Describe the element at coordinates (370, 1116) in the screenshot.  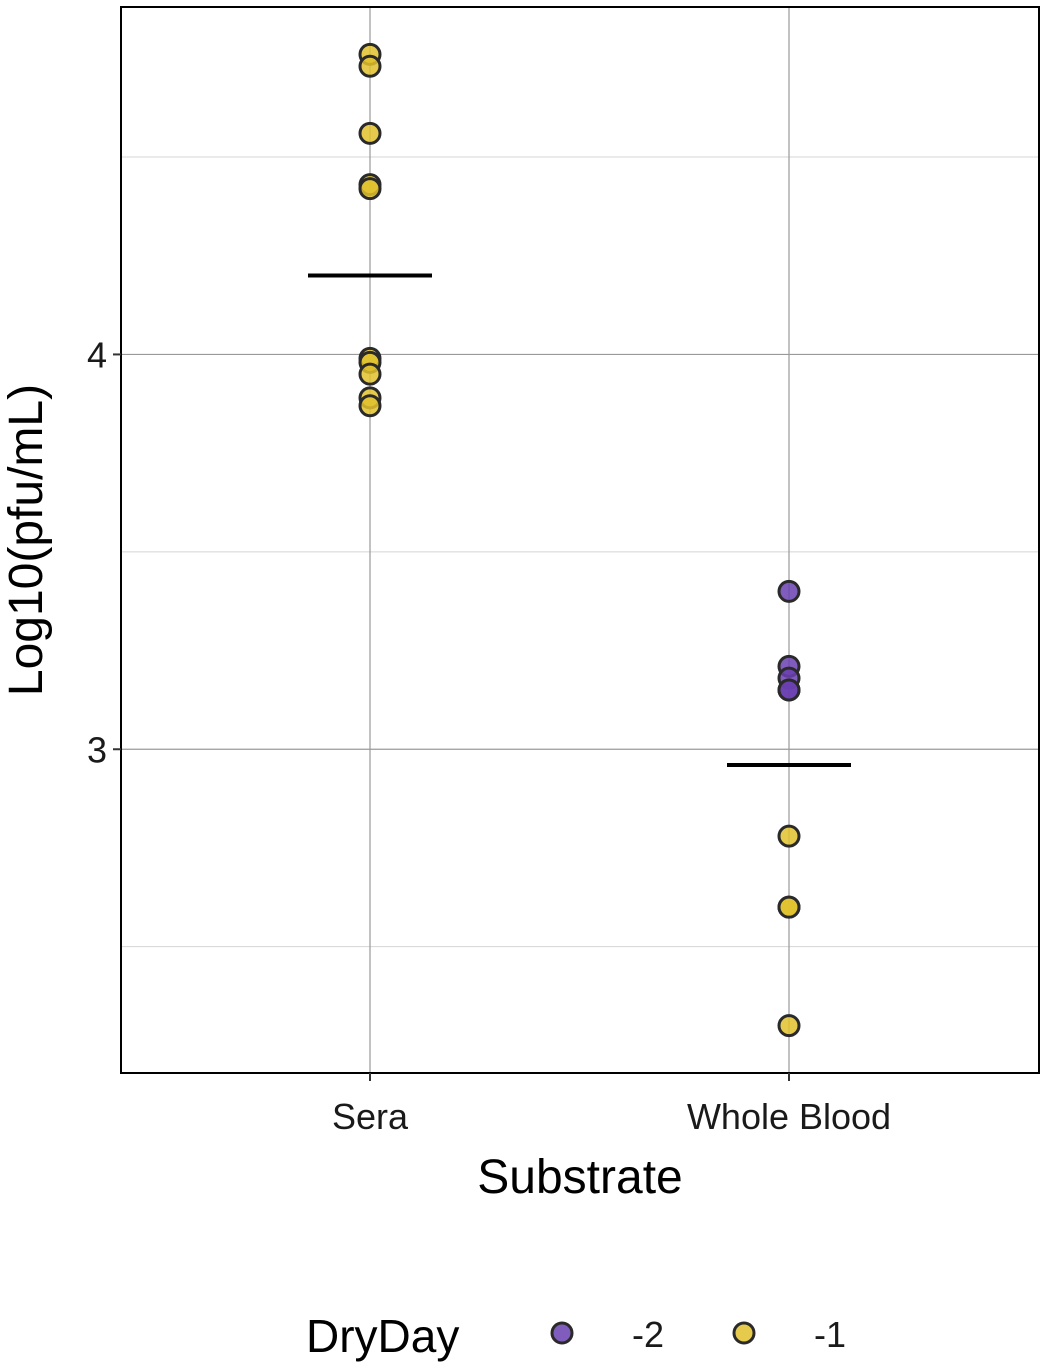
I see `x-tick-label: Sera` at that location.